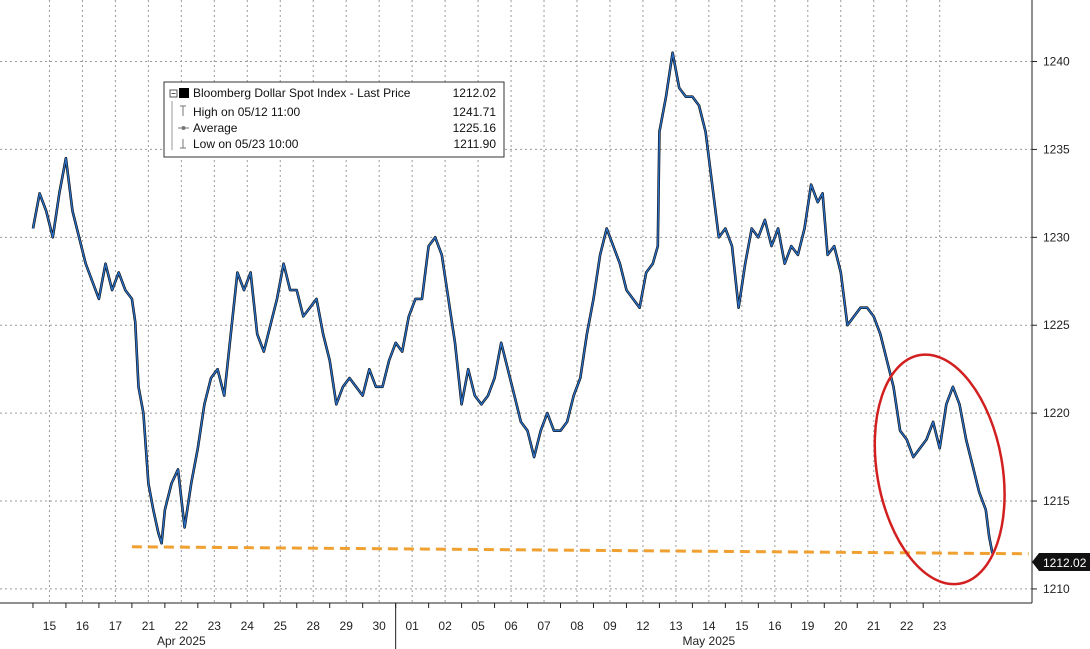 The height and width of the screenshot is (649, 1090). Describe the element at coordinates (248, 626) in the screenshot. I see `x-tick-label: 24` at that location.